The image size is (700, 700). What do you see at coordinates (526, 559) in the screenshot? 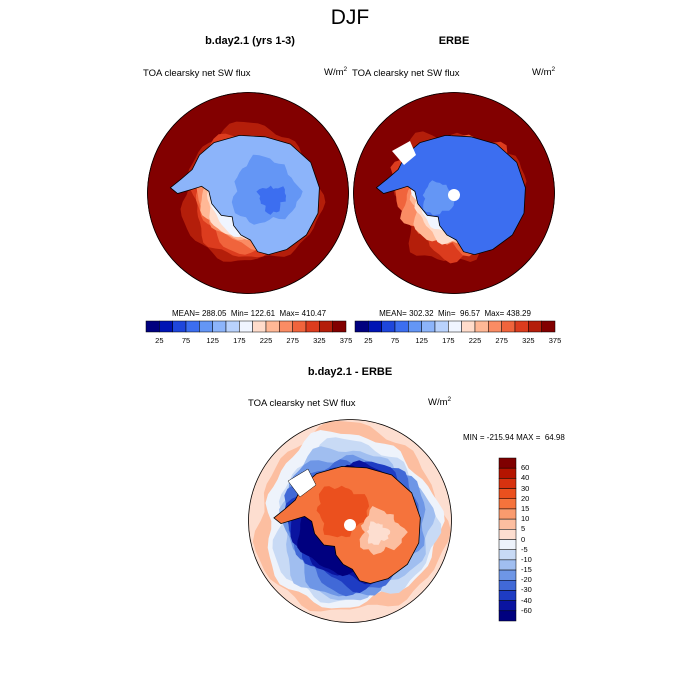
I see `colorbar-tick-label: -10` at bounding box center [526, 559].